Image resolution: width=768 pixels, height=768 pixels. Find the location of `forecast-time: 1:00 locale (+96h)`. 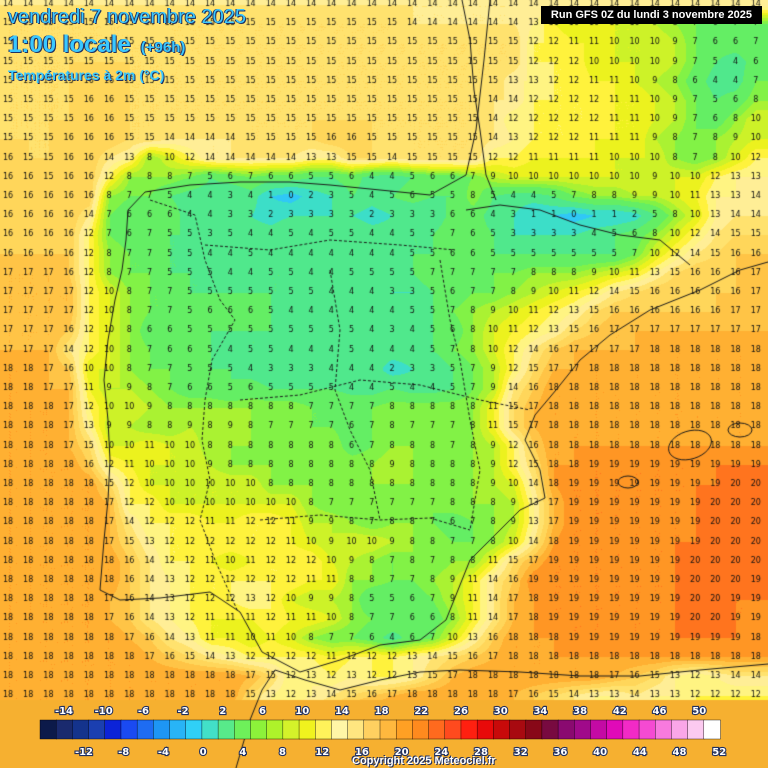

forecast-time: 1:00 locale (+96h) is located at coordinates (127, 45).